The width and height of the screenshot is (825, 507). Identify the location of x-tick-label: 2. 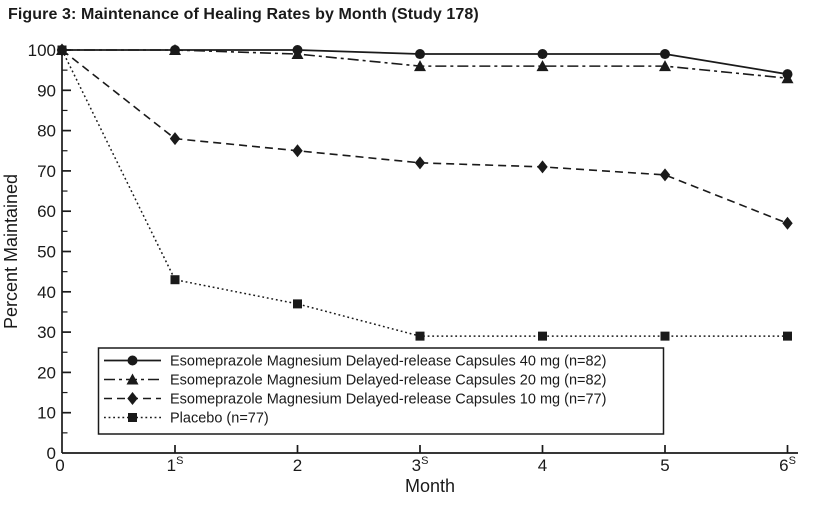
(297, 465).